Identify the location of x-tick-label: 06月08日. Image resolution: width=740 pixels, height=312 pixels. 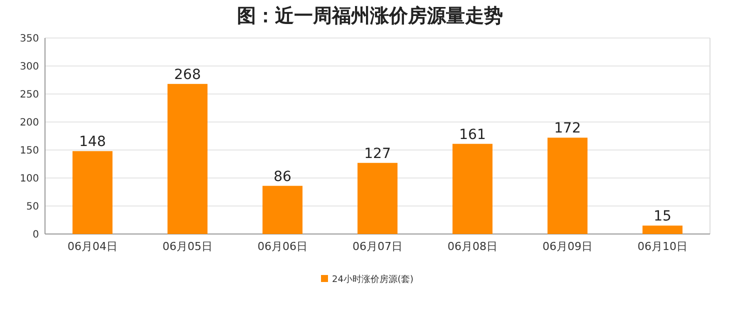
(473, 246).